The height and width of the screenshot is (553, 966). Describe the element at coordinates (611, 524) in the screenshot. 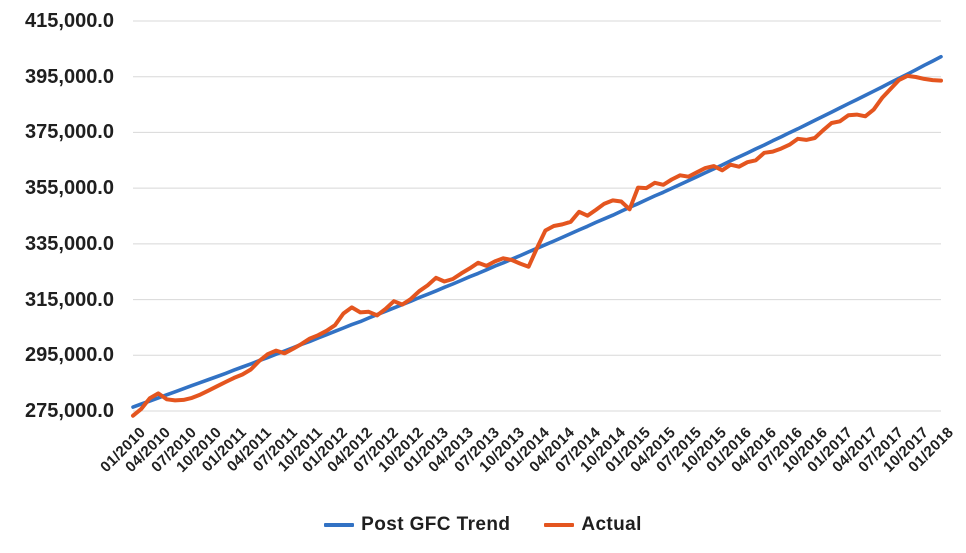

I see `legend-label: Actual` at that location.